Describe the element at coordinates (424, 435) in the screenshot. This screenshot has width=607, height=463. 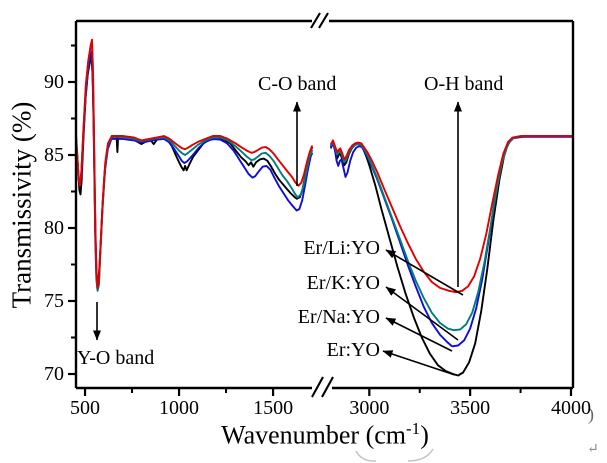
I see `x-axis-title-close: )` at that location.